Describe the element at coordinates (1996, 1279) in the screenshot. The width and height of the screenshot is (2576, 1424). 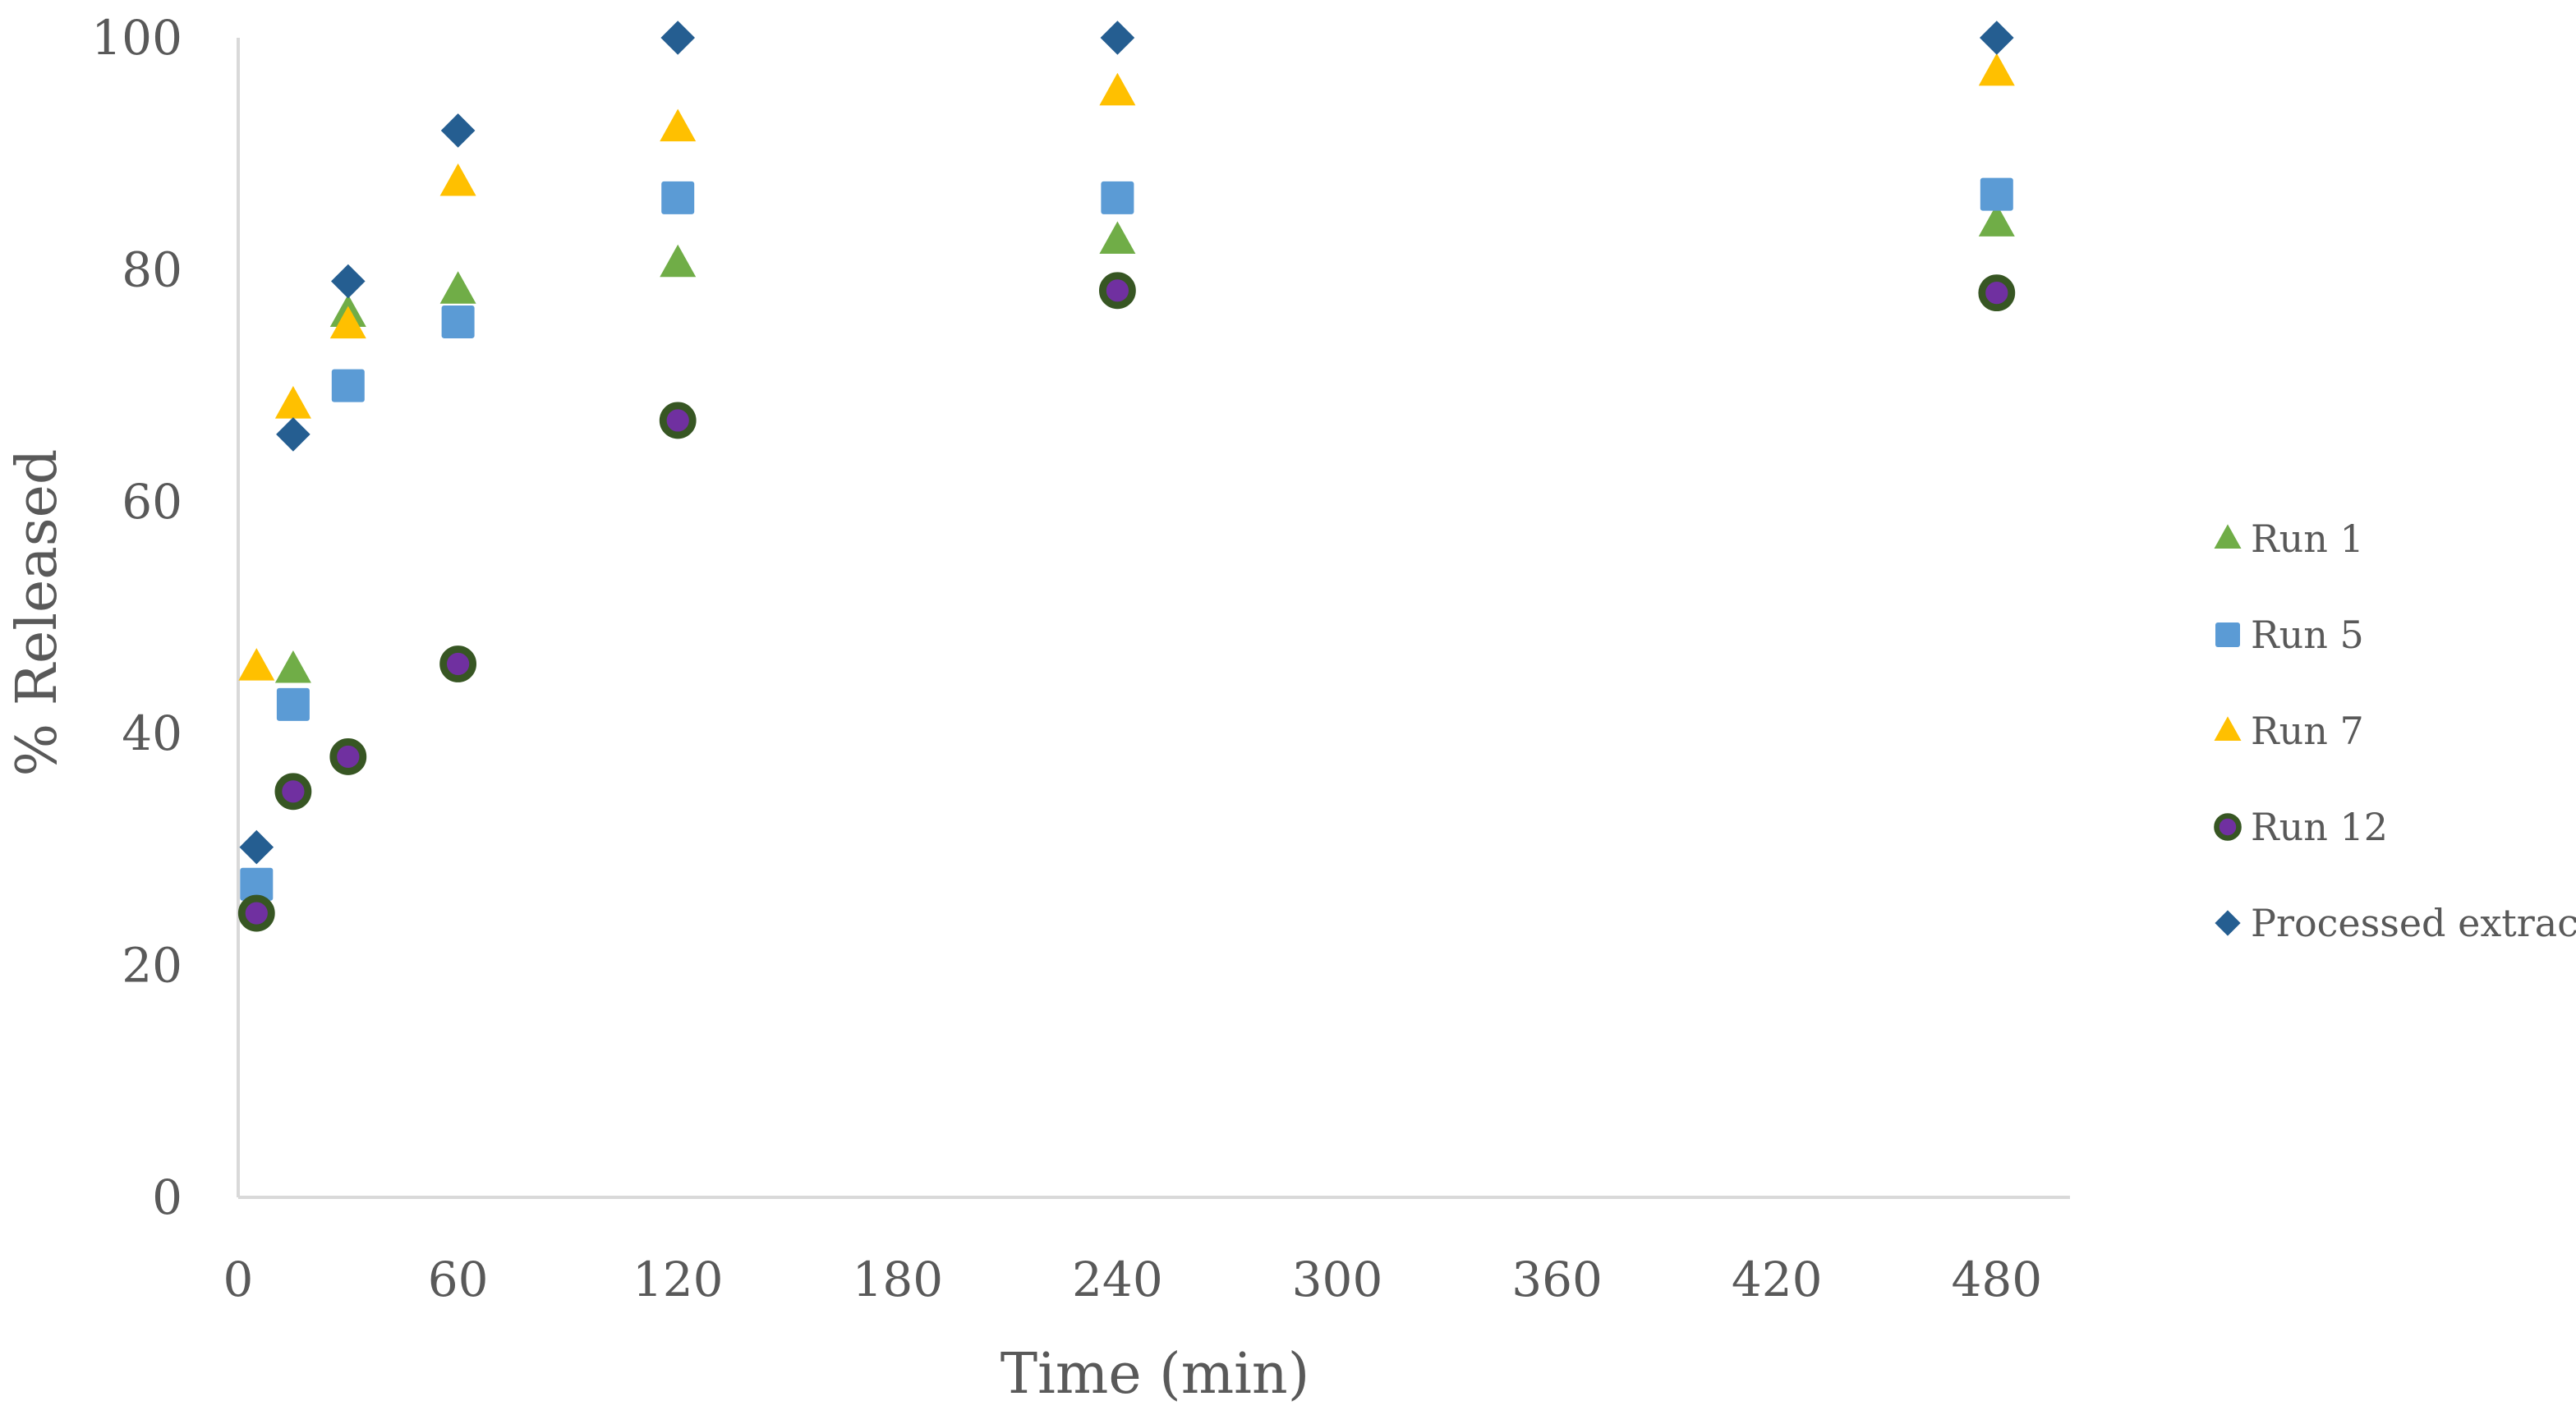
I see `x-tick-label: 480` at that location.